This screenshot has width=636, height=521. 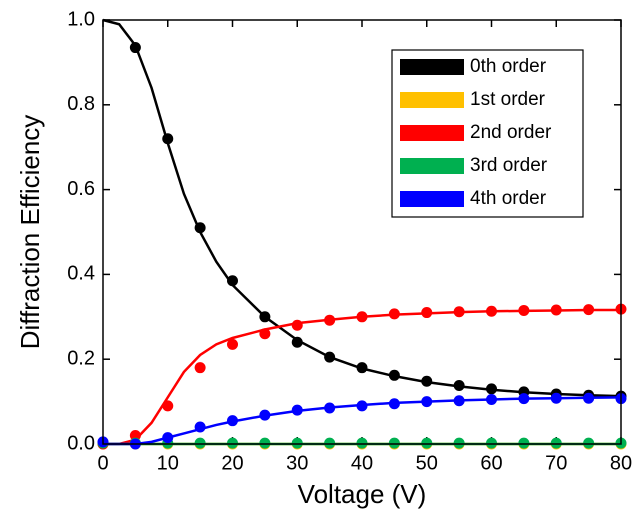 I want to click on y-tick-label: 0.0, so click(x=81, y=443).